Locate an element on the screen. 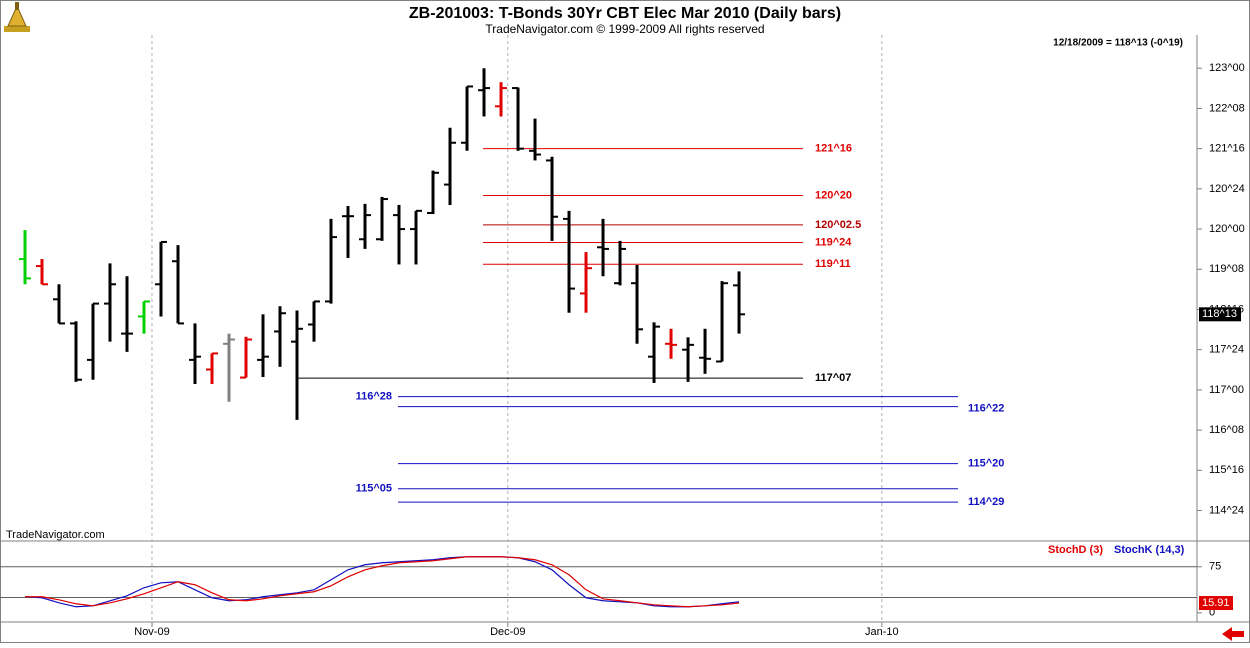 This screenshot has height=648, width=1250. x-tick-label: Jan-10 is located at coordinates (882, 632).